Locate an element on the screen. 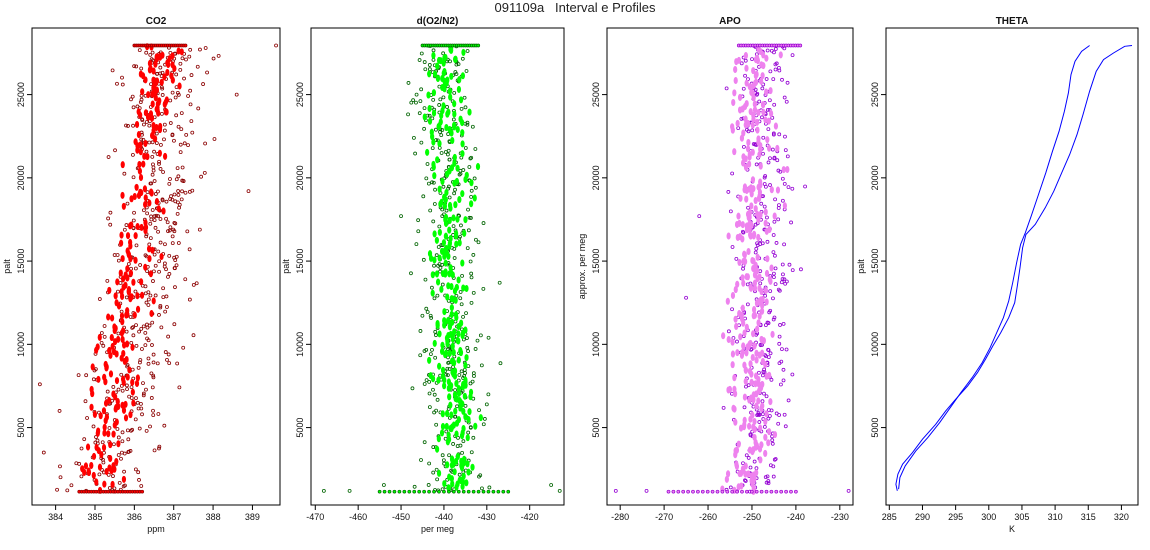 This screenshot has height=550, width=1150. y-tick-label: 20000 is located at coordinates (875, 177).